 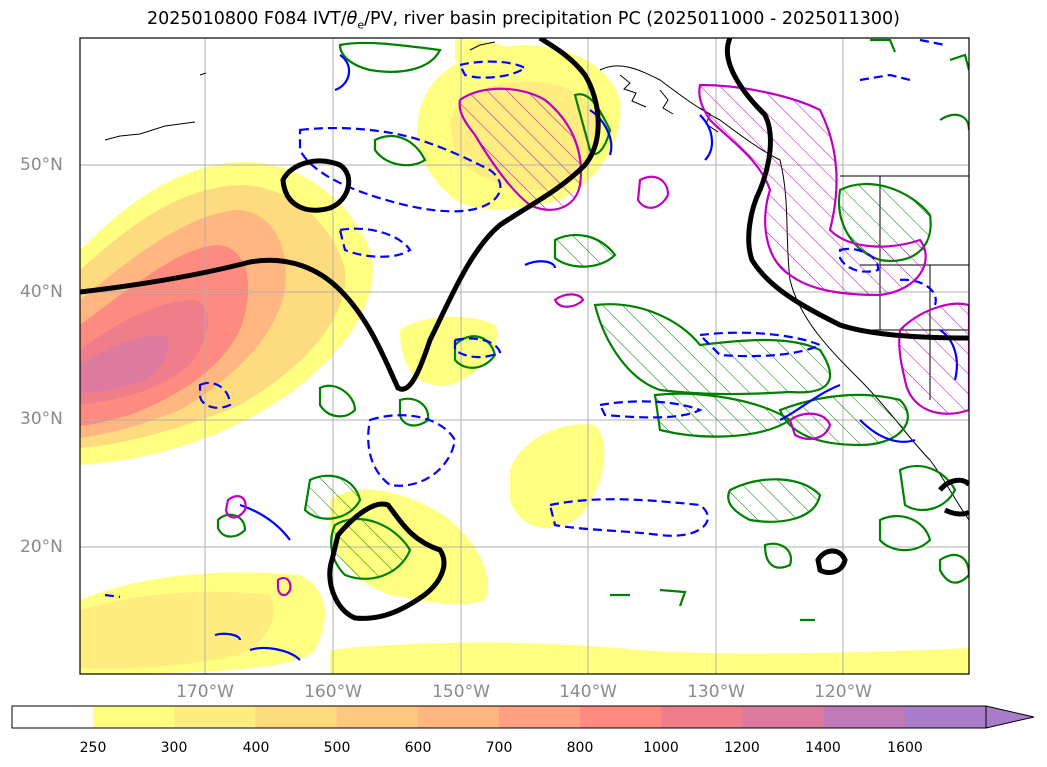 What do you see at coordinates (418, 748) in the screenshot?
I see `colorbar-tick-label: 600` at bounding box center [418, 748].